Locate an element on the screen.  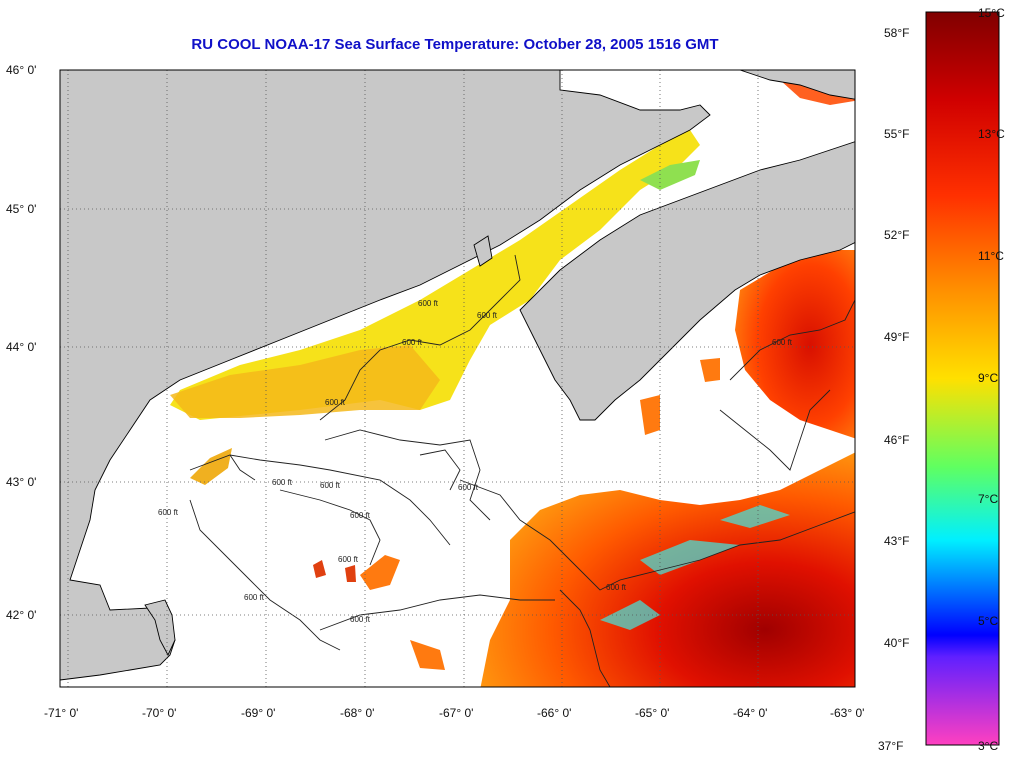
lat-label: 43° 0' is located at coordinates (21, 482).